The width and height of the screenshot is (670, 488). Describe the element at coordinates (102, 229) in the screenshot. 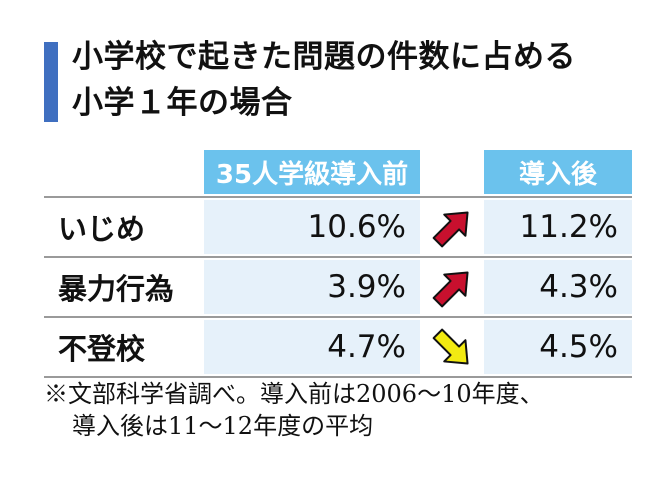

I see `row-label: いじめ` at that location.